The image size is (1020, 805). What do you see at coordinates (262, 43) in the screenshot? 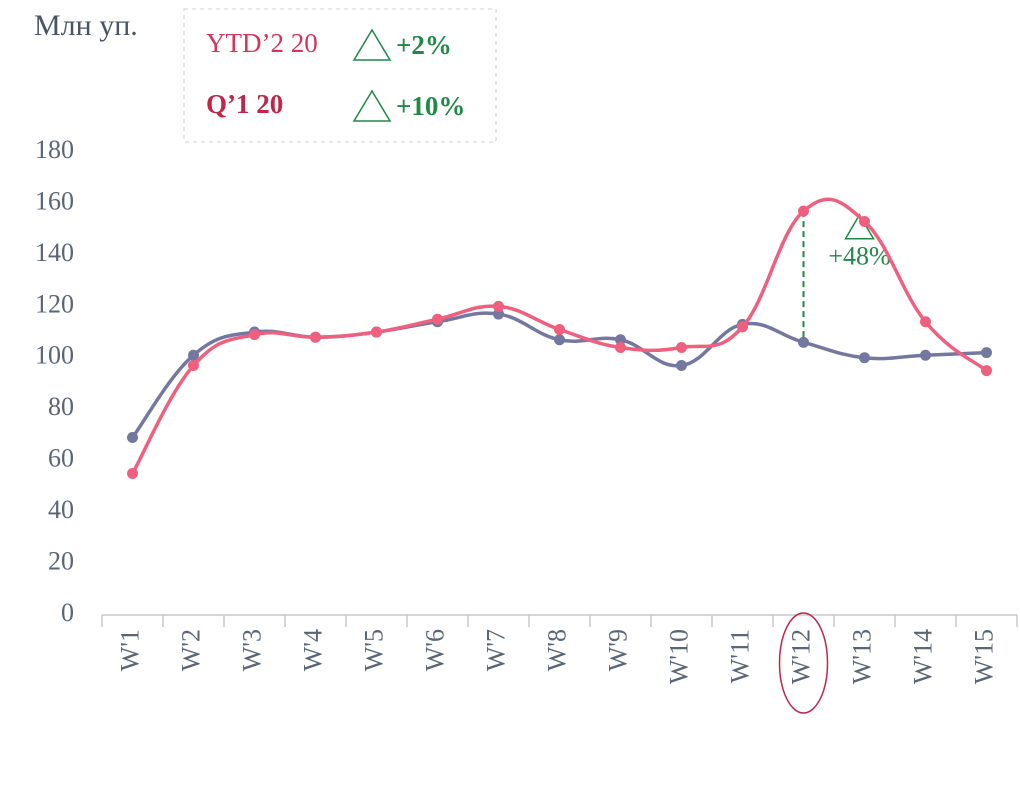
I see `legend-label: YTD’2 20` at bounding box center [262, 43].